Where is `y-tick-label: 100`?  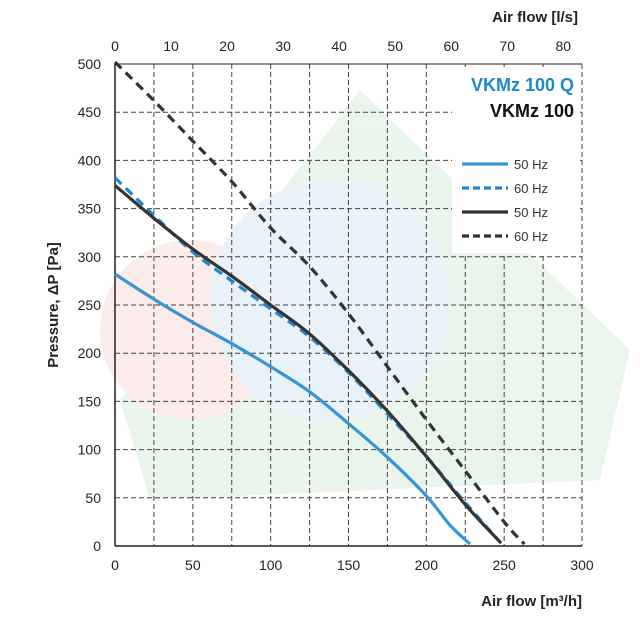 y-tick-label: 100 is located at coordinates (90, 450).